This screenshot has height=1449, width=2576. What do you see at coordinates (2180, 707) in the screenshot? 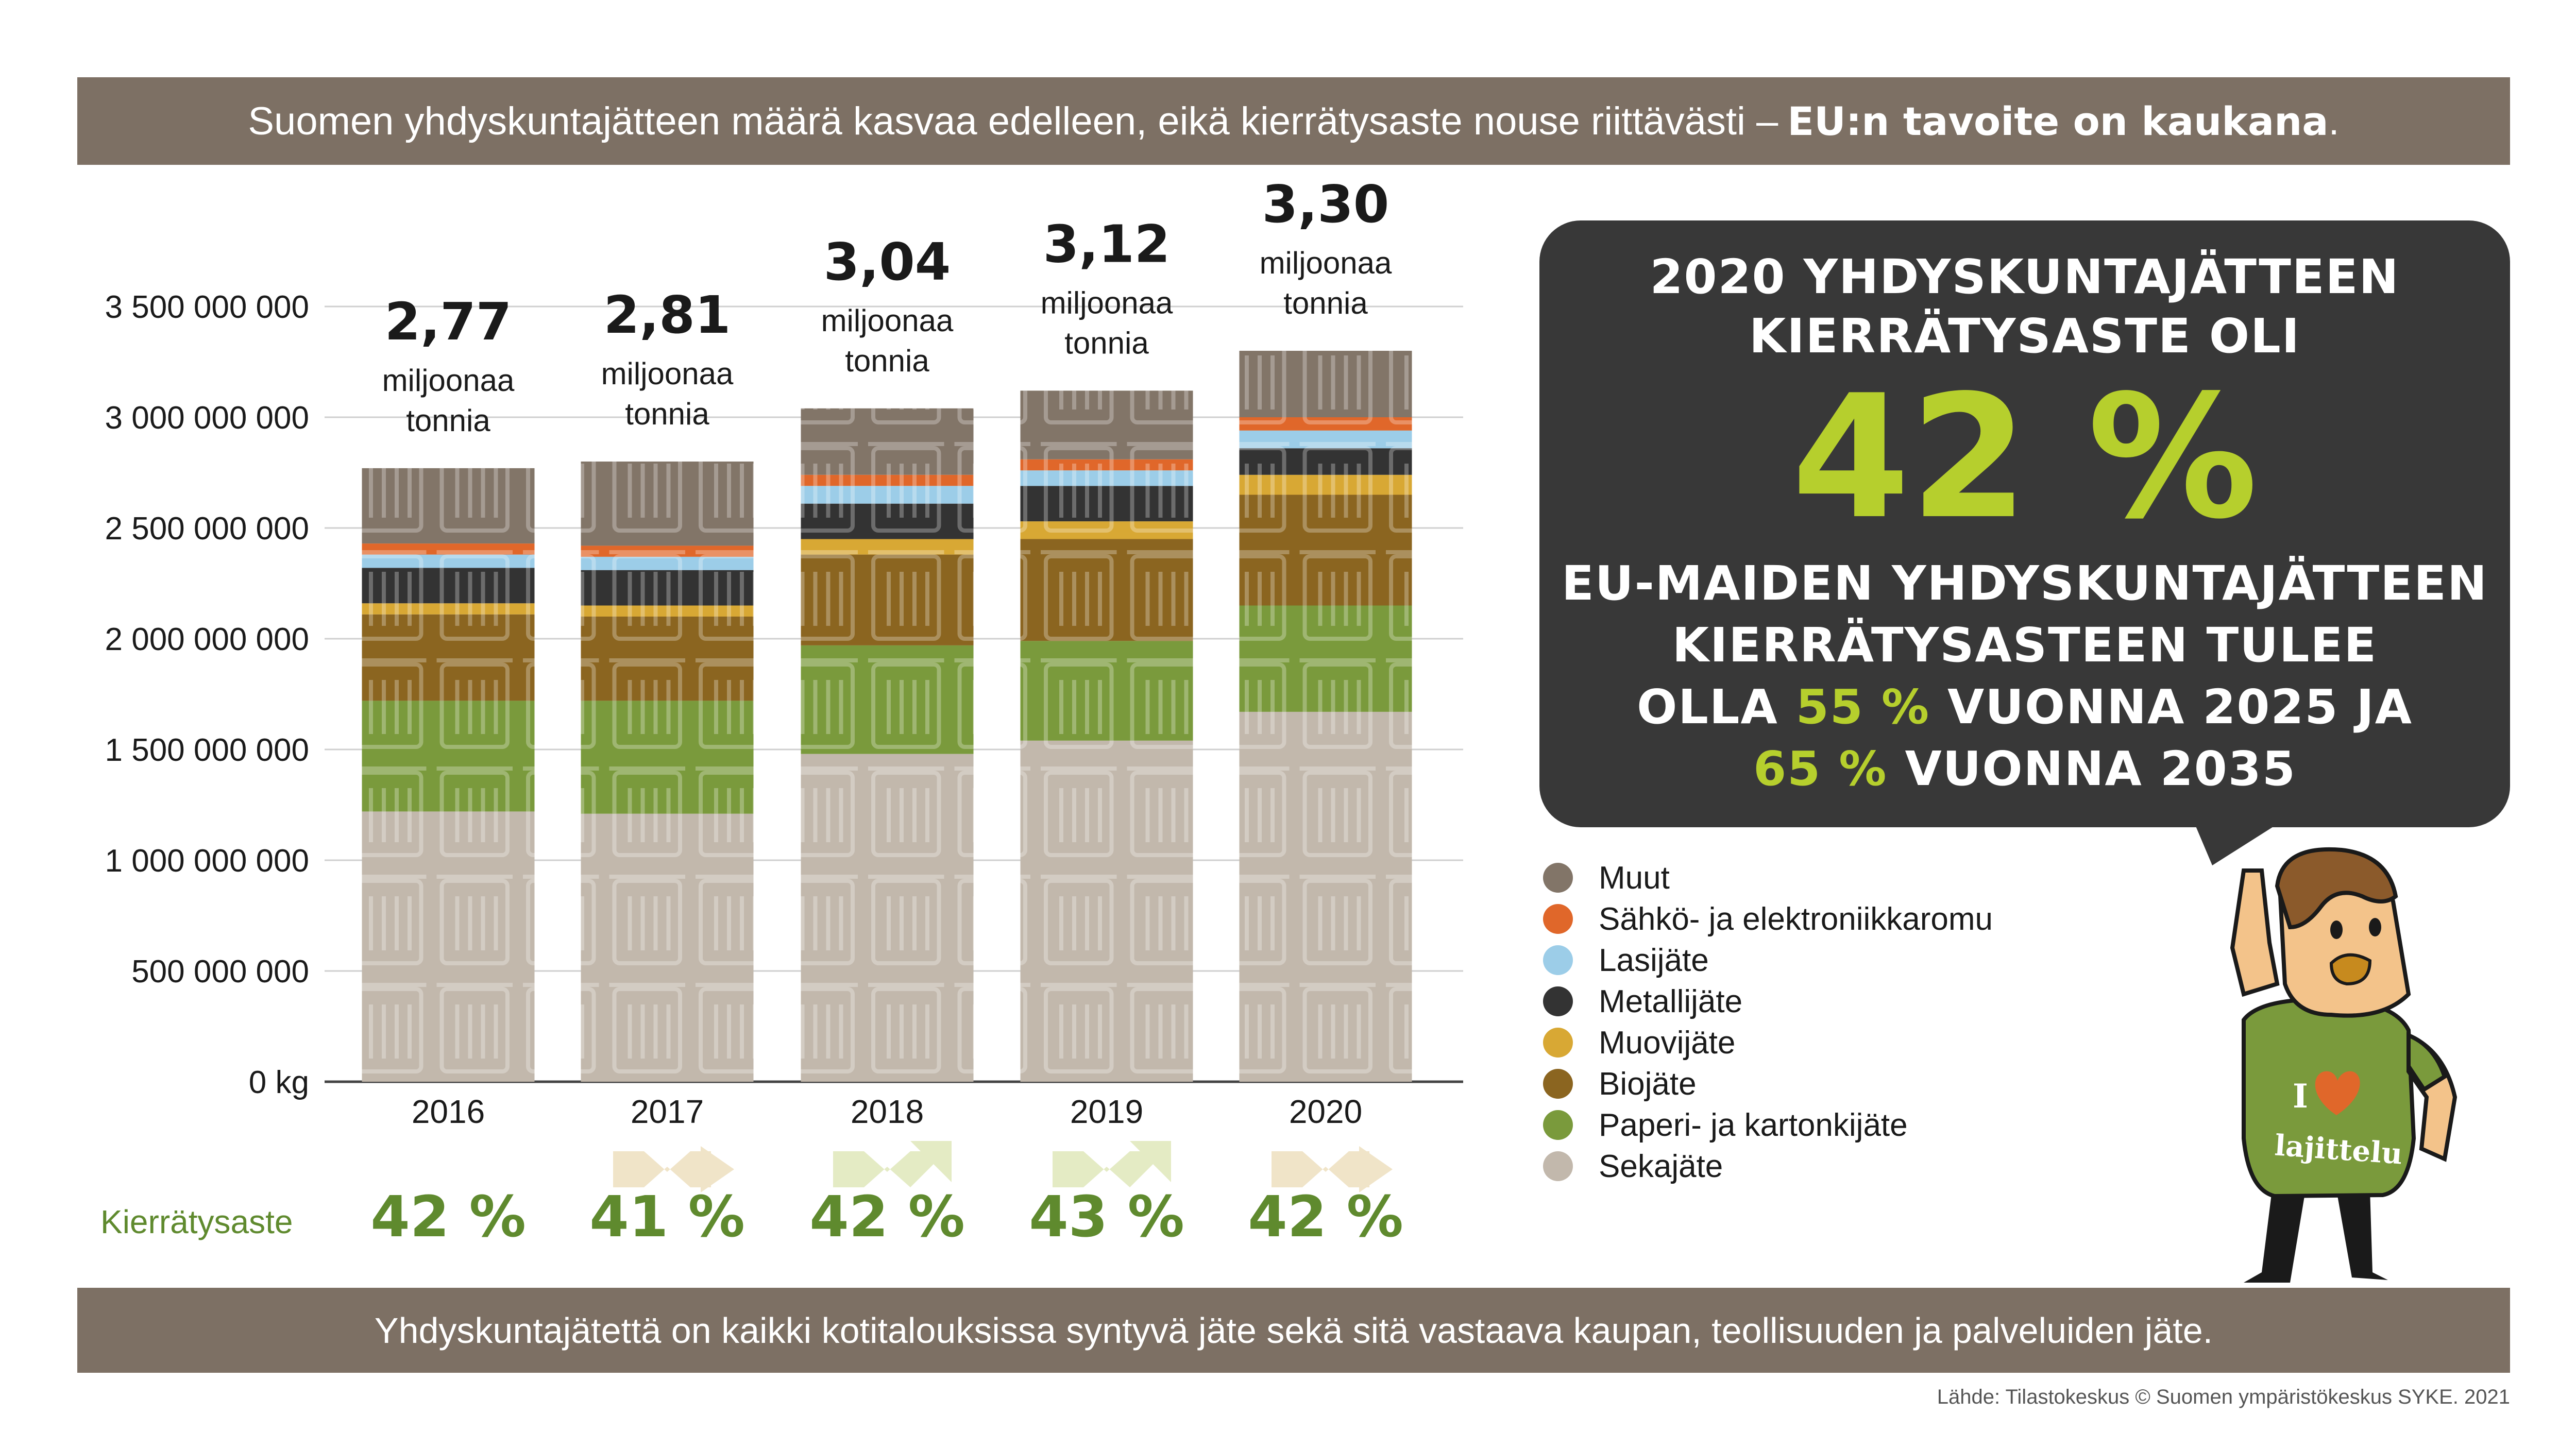
I see `bubble-line-5-post: VUONNA 2025 JA` at bounding box center [2180, 707].